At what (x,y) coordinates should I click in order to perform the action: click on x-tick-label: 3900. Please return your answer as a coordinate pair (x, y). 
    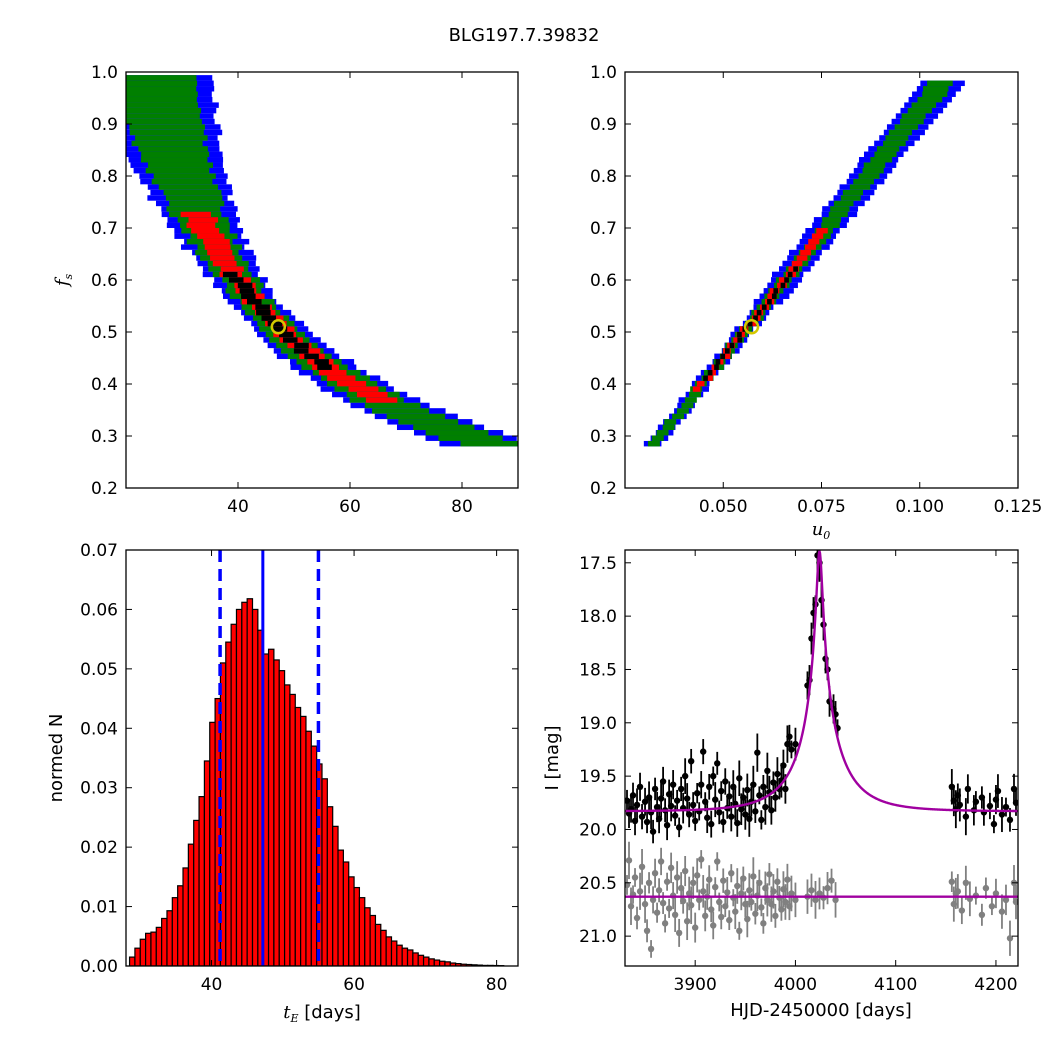
    Looking at the image, I should click on (695, 985).